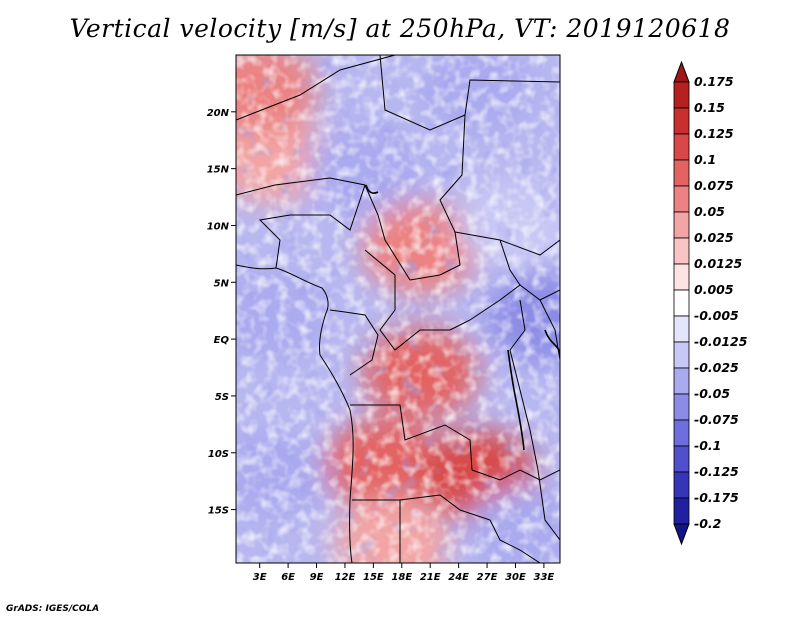  Describe the element at coordinates (714, 289) in the screenshot. I see `colorbar-label: 0.005` at that location.